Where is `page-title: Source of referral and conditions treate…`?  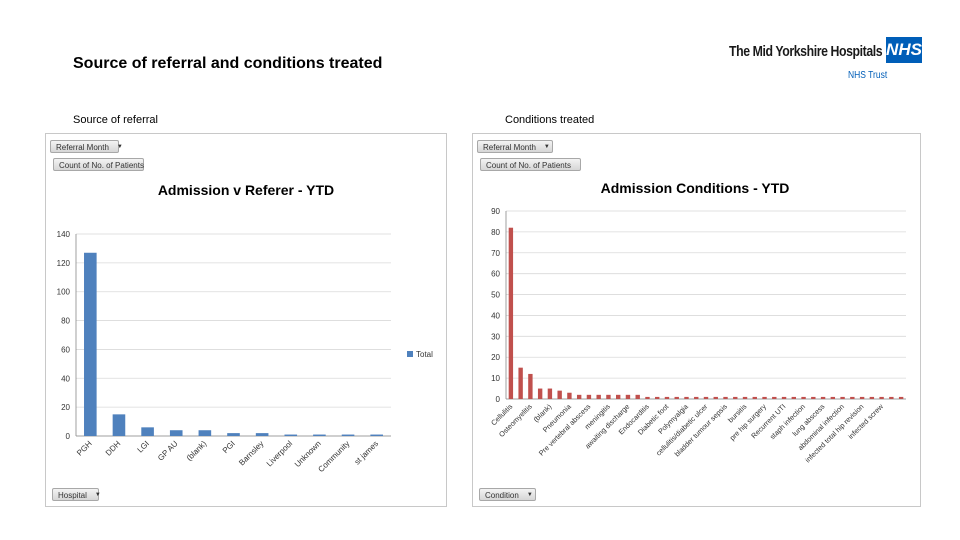 page-title: Source of referral and conditions treate… is located at coordinates (228, 63).